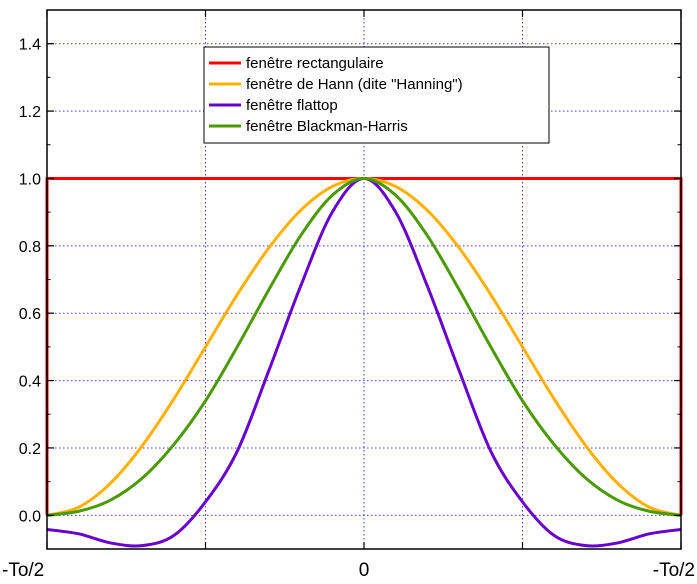 Image resolution: width=697 pixels, height=584 pixels. What do you see at coordinates (30, 281) in the screenshot?
I see `y-tick-labels: 0.0 0.2 0.4 0.6 0.8 1.0 1.2 1.4` at bounding box center [30, 281].